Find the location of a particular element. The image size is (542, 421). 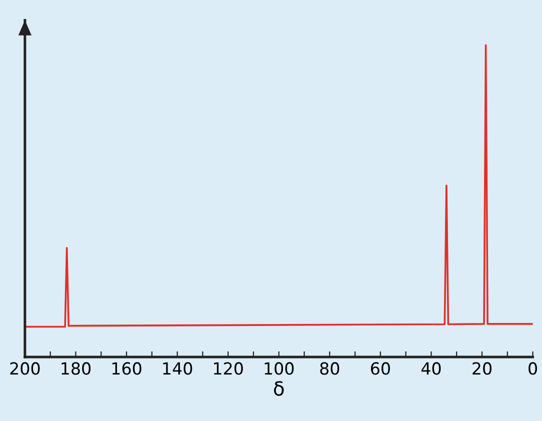

x-tick-label: 20 is located at coordinates (482, 368).